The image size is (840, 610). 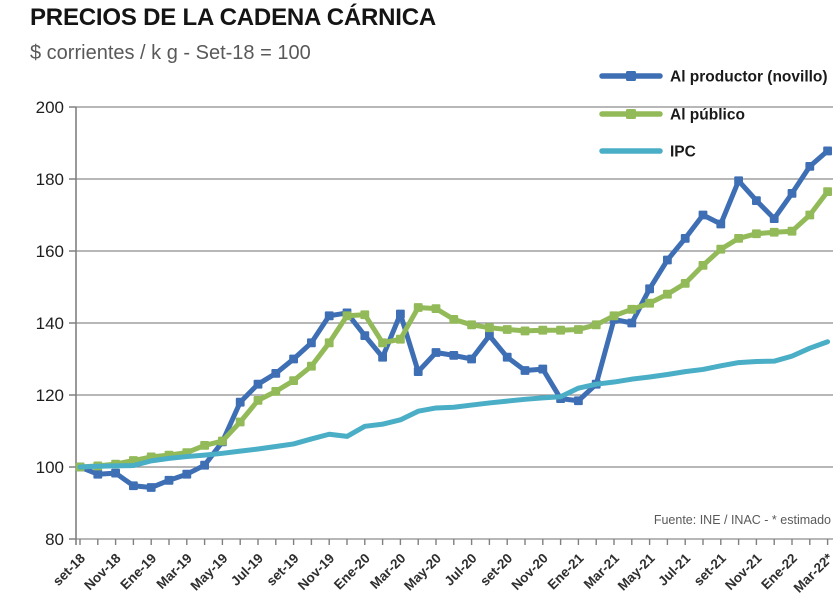 I want to click on y-axis-label-100: 100, so click(x=50, y=467).